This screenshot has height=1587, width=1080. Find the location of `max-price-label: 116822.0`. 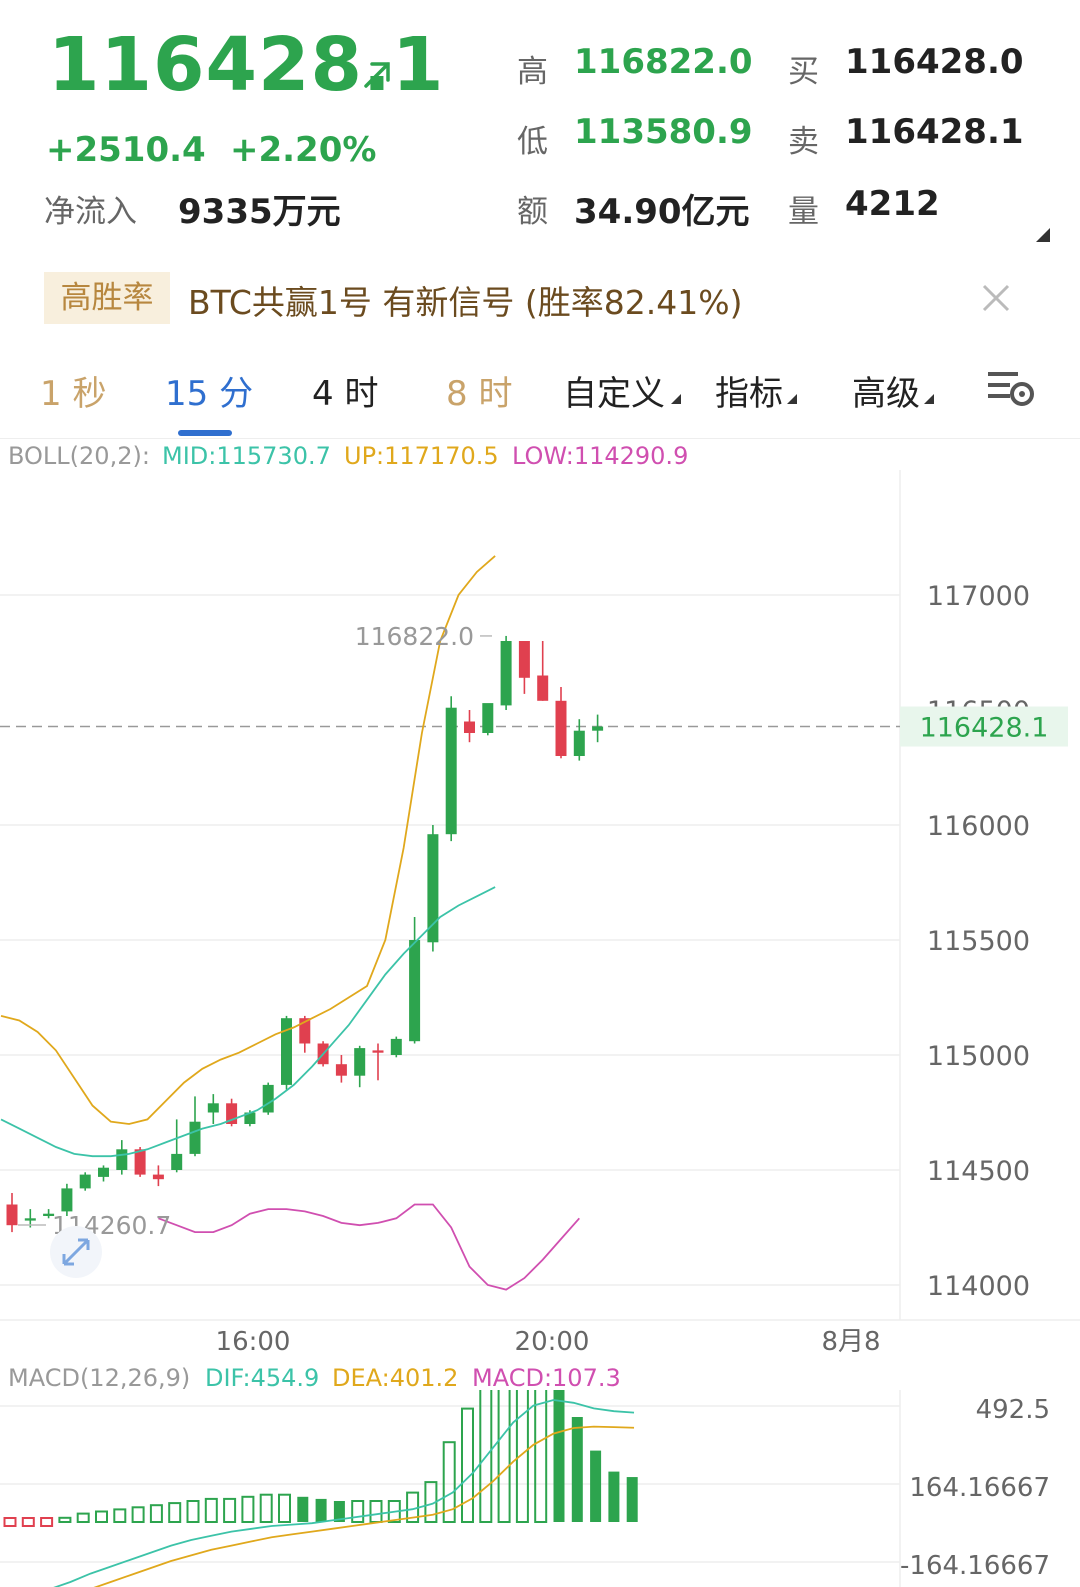

max-price-label: 116822.0 is located at coordinates (414, 636).